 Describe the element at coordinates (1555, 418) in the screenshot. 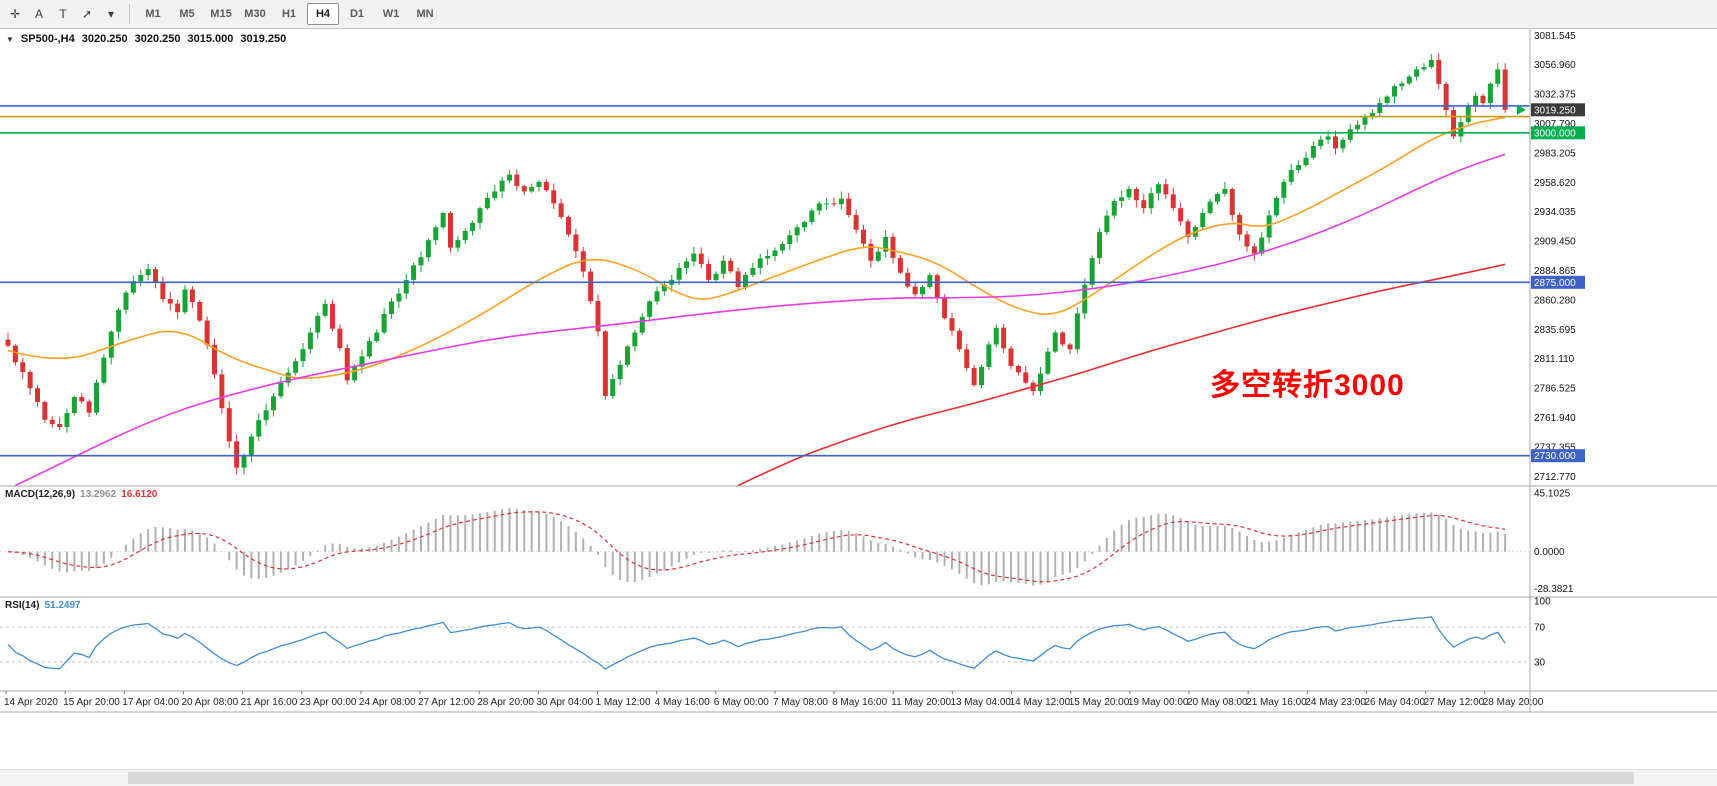

I see `price-axis-label: 2761.940` at that location.